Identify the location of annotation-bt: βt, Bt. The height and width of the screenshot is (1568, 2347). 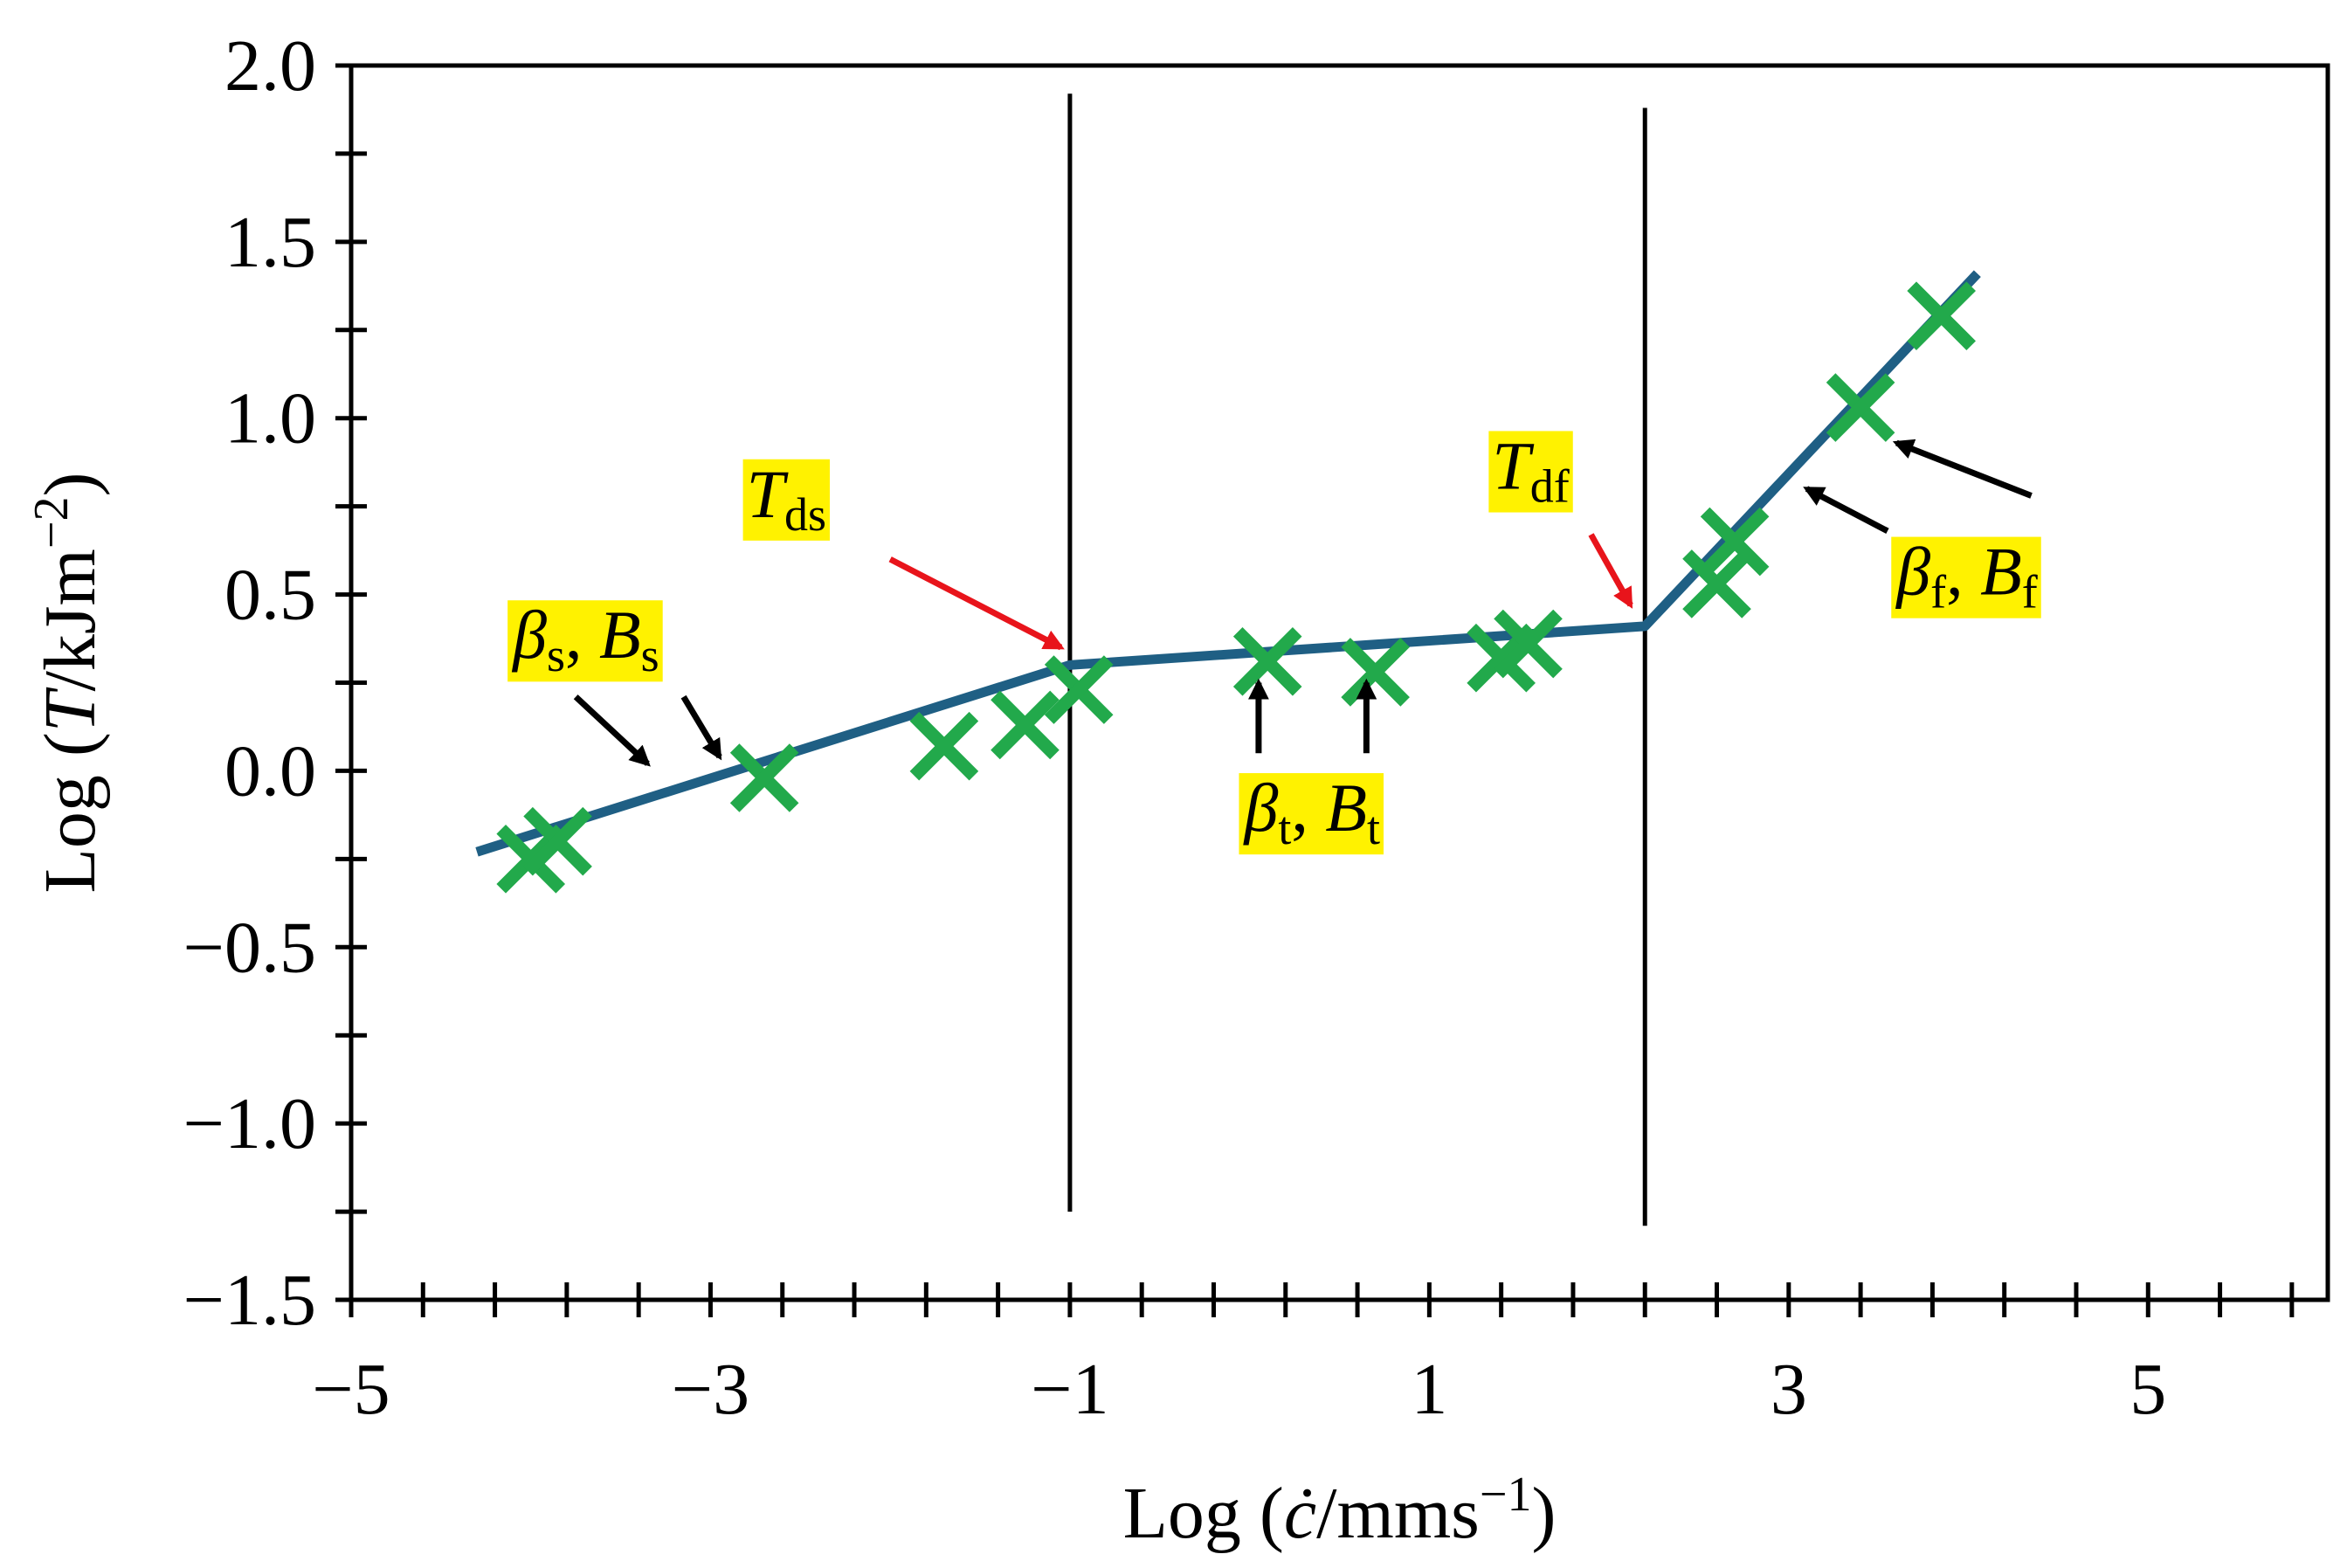
(1311, 812).